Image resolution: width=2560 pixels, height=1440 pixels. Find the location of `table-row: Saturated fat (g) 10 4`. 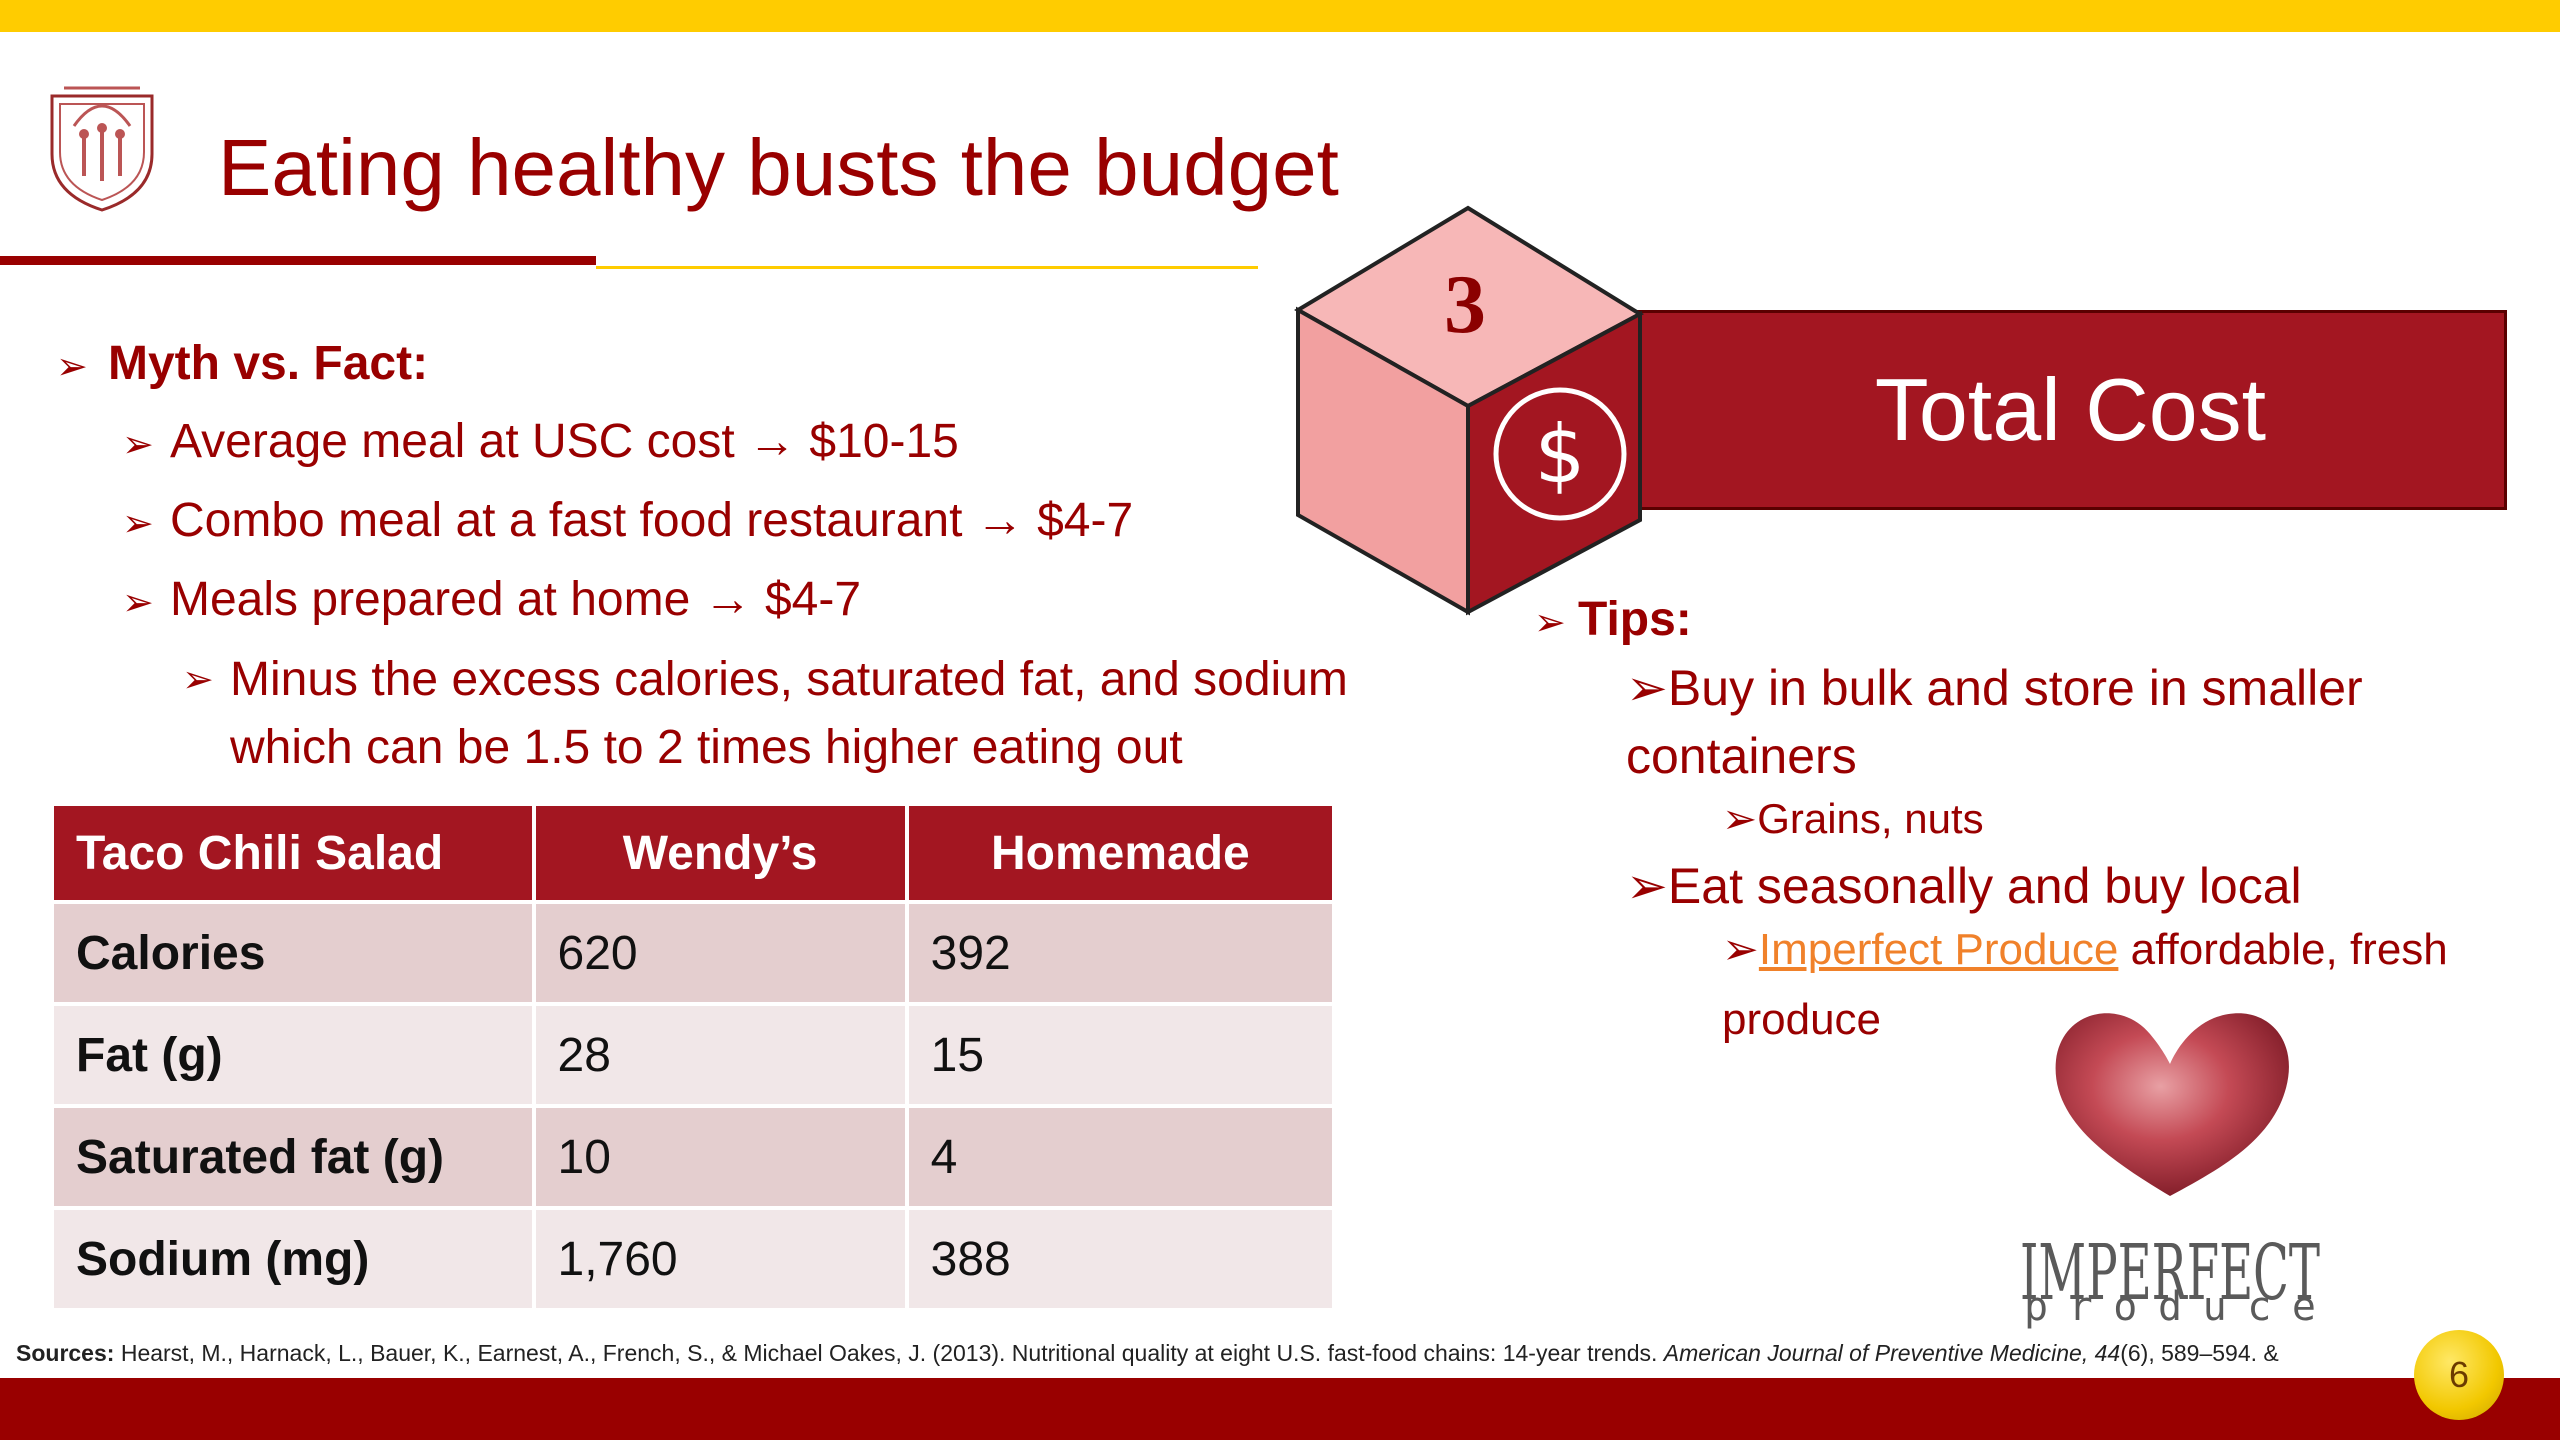

table-row: Saturated fat (g) 10 4 is located at coordinates (693, 1157).